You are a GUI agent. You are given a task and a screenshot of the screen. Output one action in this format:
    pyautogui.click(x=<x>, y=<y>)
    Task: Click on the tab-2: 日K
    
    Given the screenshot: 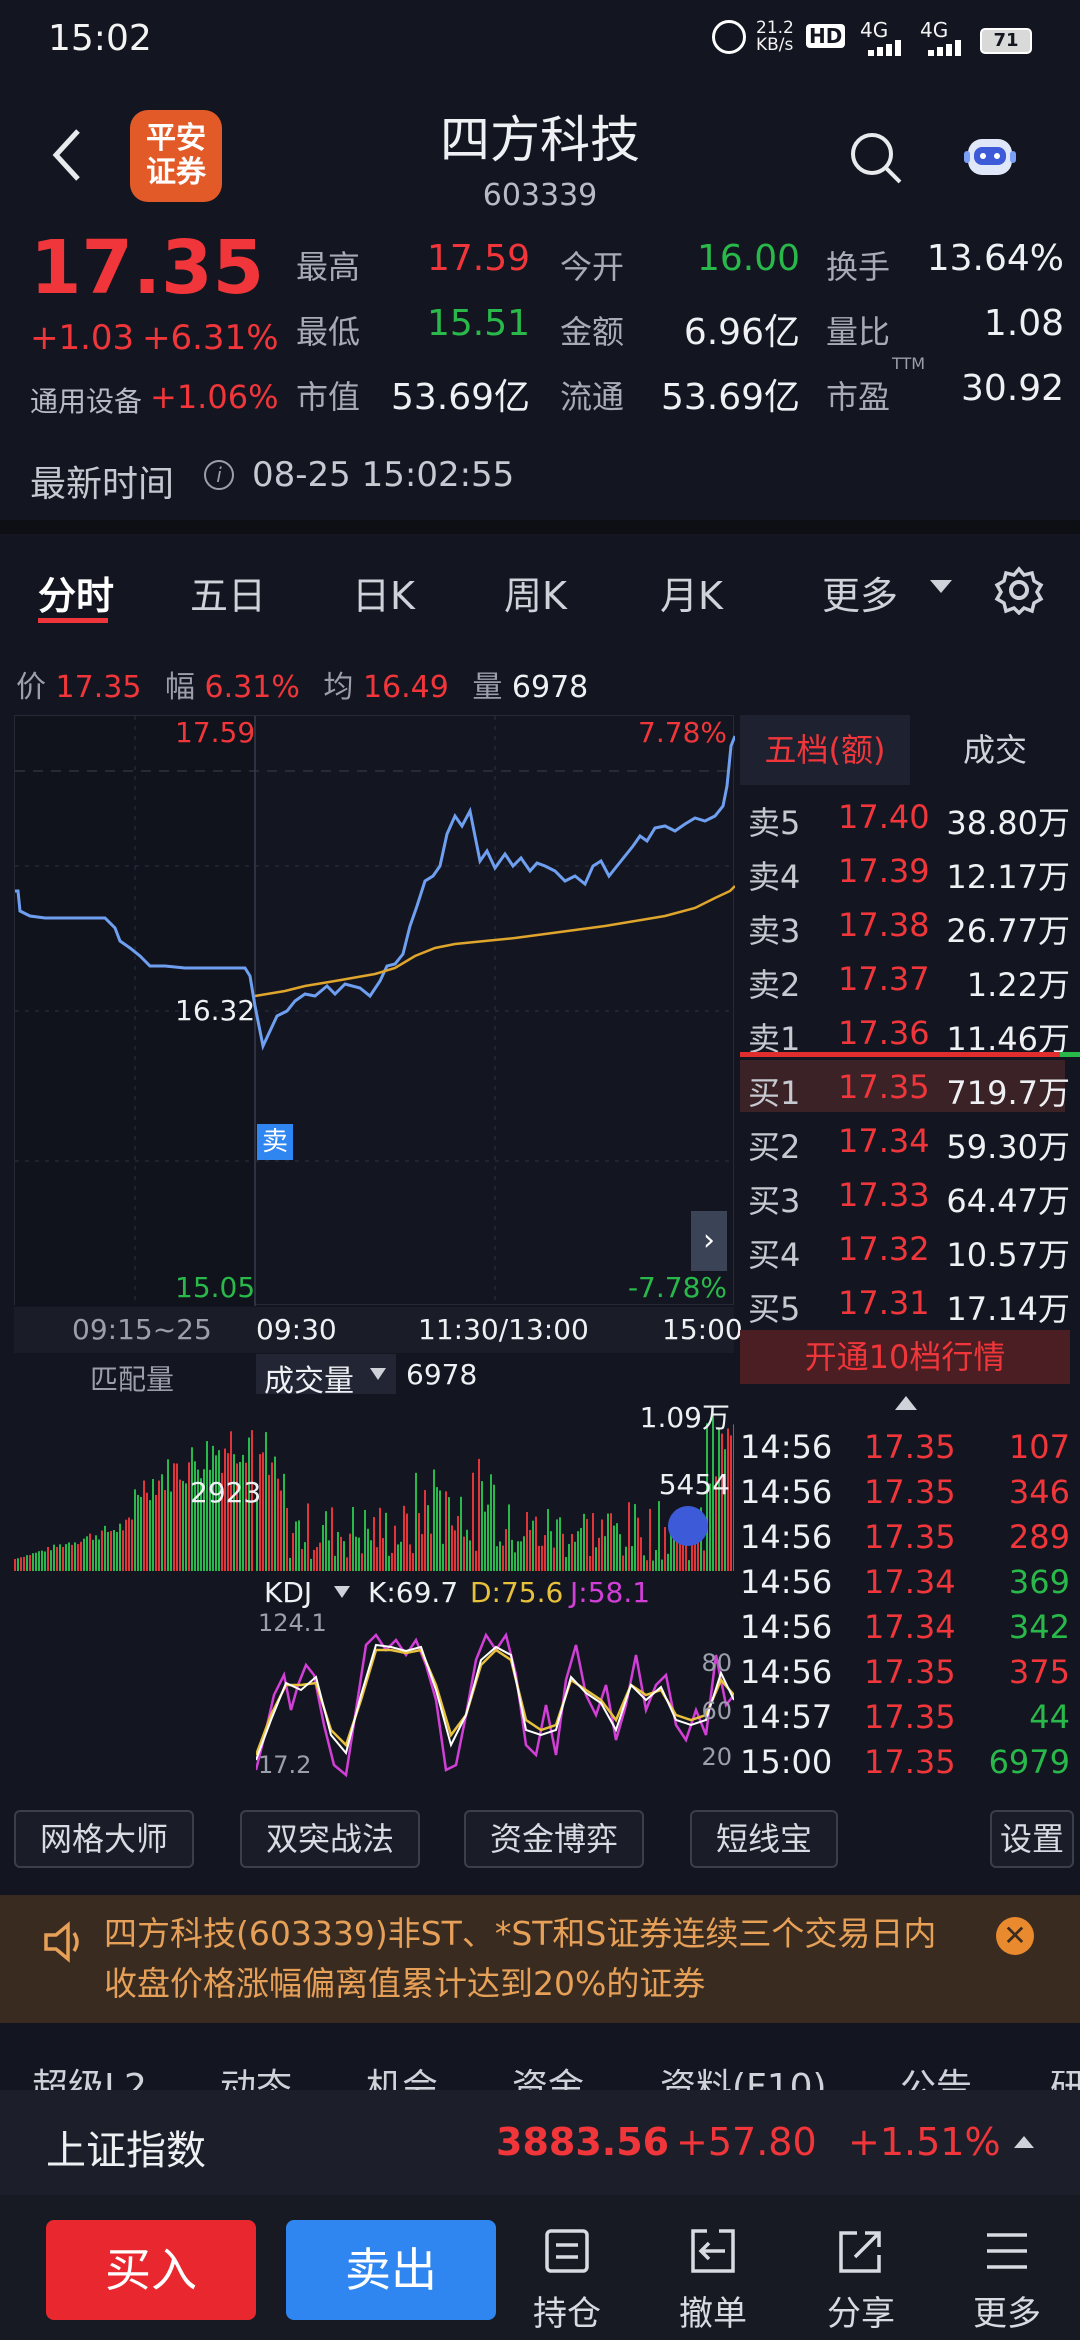 What is the action you would take?
    pyautogui.click(x=383, y=596)
    